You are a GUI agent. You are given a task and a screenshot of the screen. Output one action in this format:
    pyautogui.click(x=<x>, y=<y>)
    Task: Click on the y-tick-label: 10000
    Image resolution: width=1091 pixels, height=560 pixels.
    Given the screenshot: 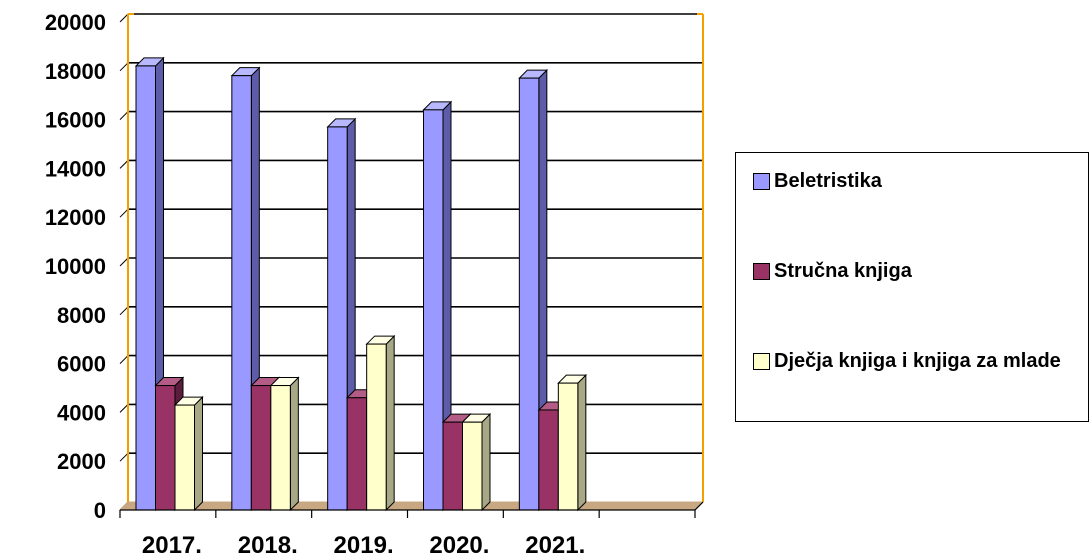 What is the action you would take?
    pyautogui.click(x=75, y=266)
    